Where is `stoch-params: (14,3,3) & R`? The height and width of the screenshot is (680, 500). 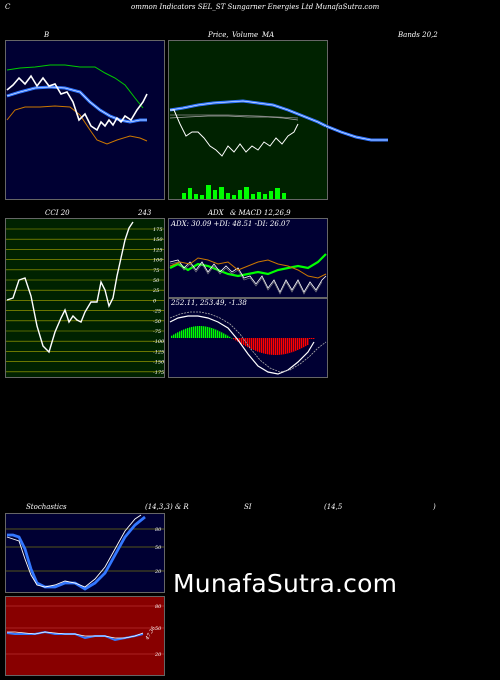 stoch-params: (14,3,3) & R is located at coordinates (167, 507).